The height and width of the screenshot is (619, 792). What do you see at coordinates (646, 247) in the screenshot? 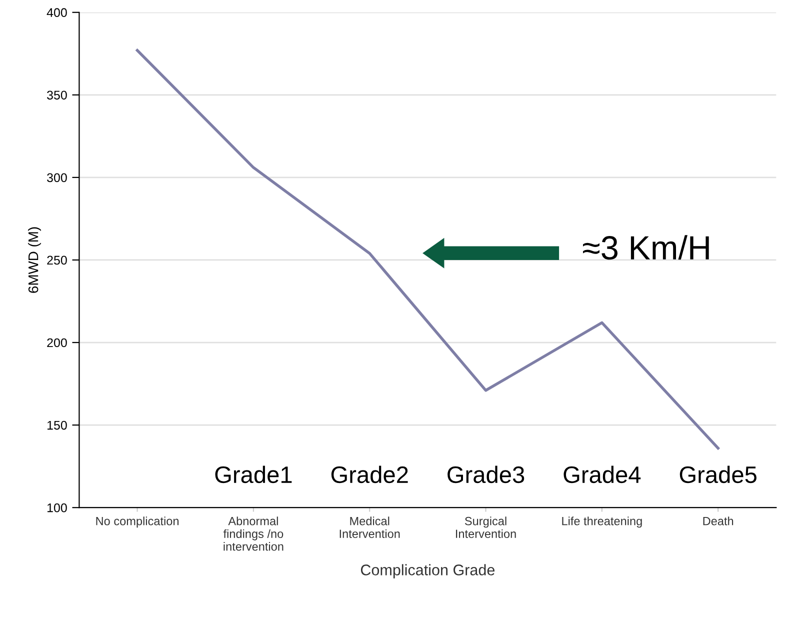
I see `annotation: ≈3 Km/H` at bounding box center [646, 247].